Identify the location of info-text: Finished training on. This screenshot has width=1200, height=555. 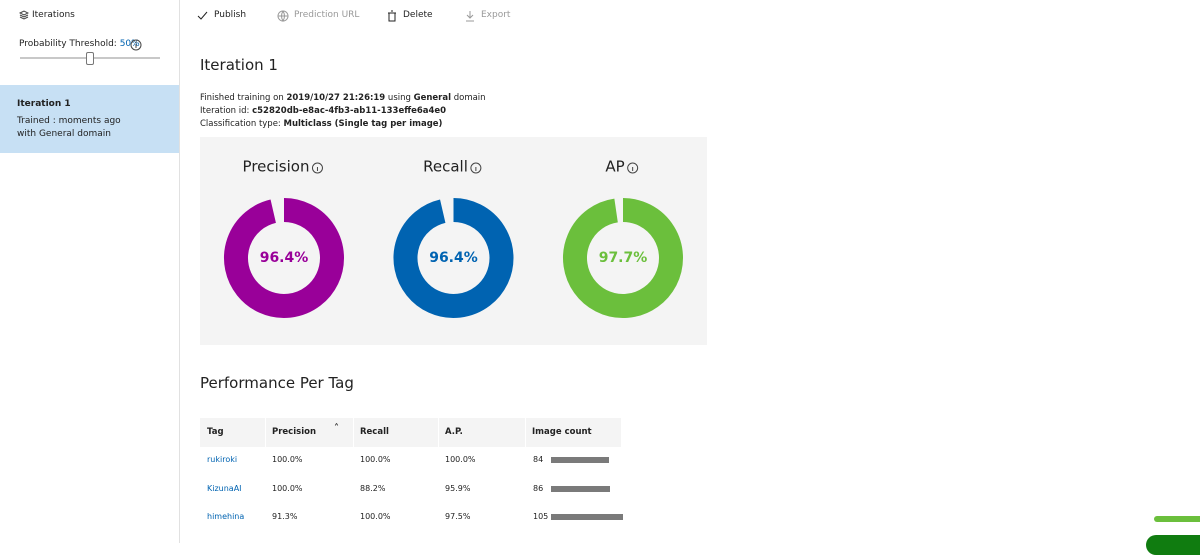
(243, 98).